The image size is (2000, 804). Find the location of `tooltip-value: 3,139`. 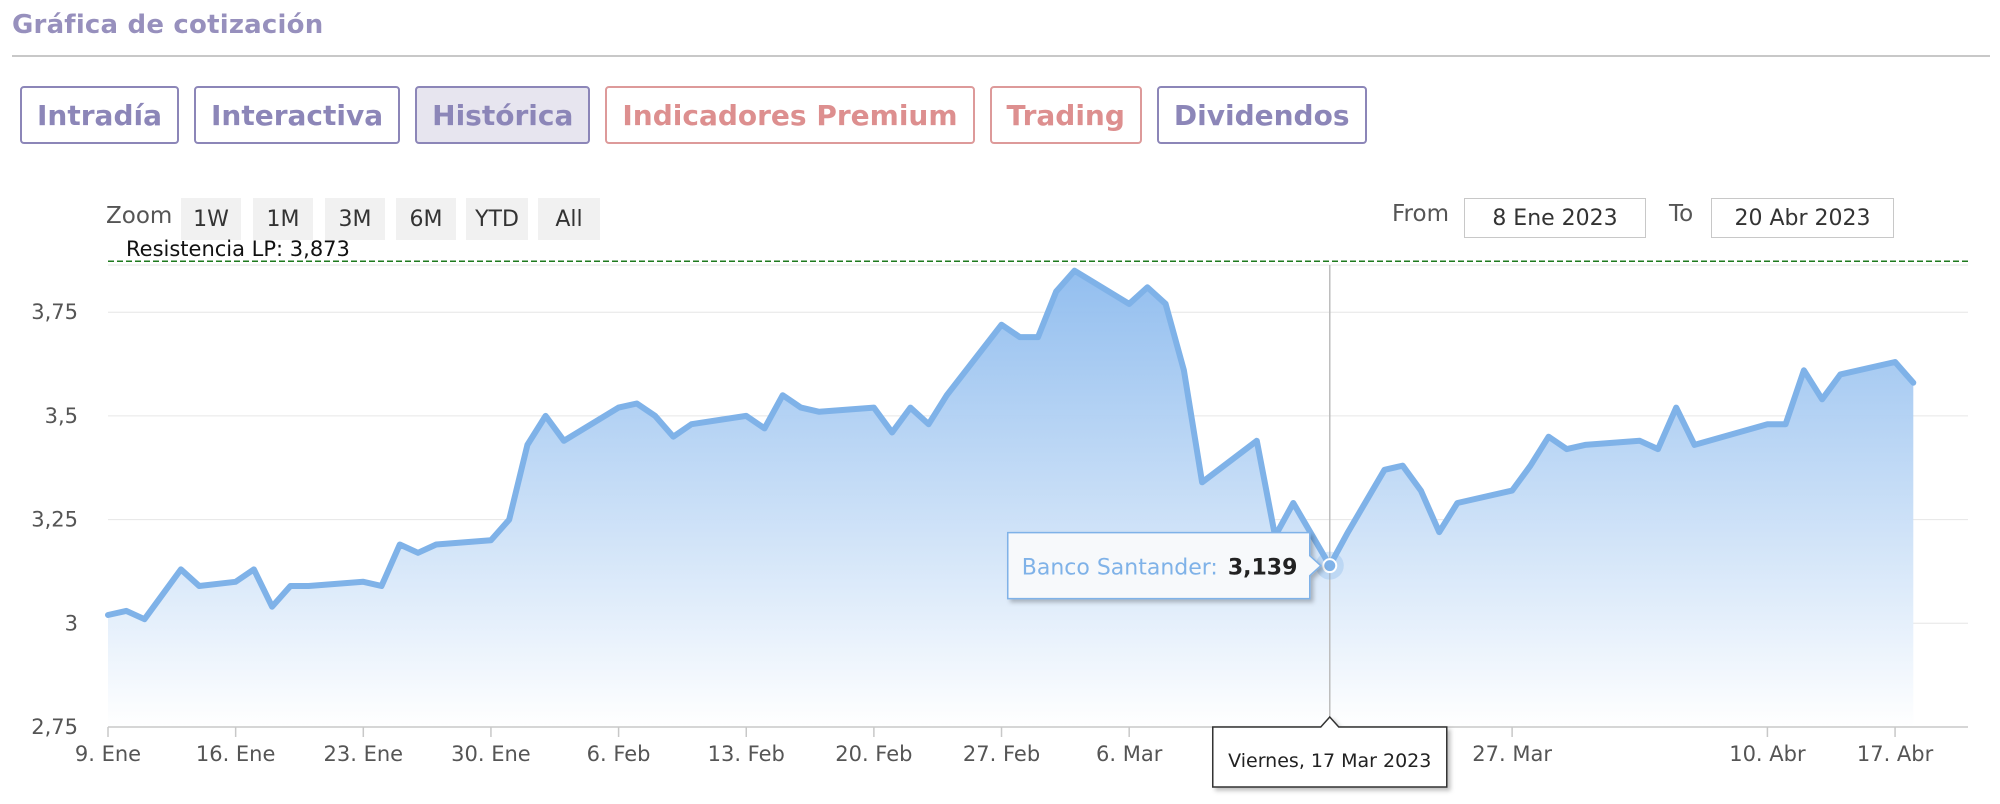

tooltip-value: 3,139 is located at coordinates (1263, 568).